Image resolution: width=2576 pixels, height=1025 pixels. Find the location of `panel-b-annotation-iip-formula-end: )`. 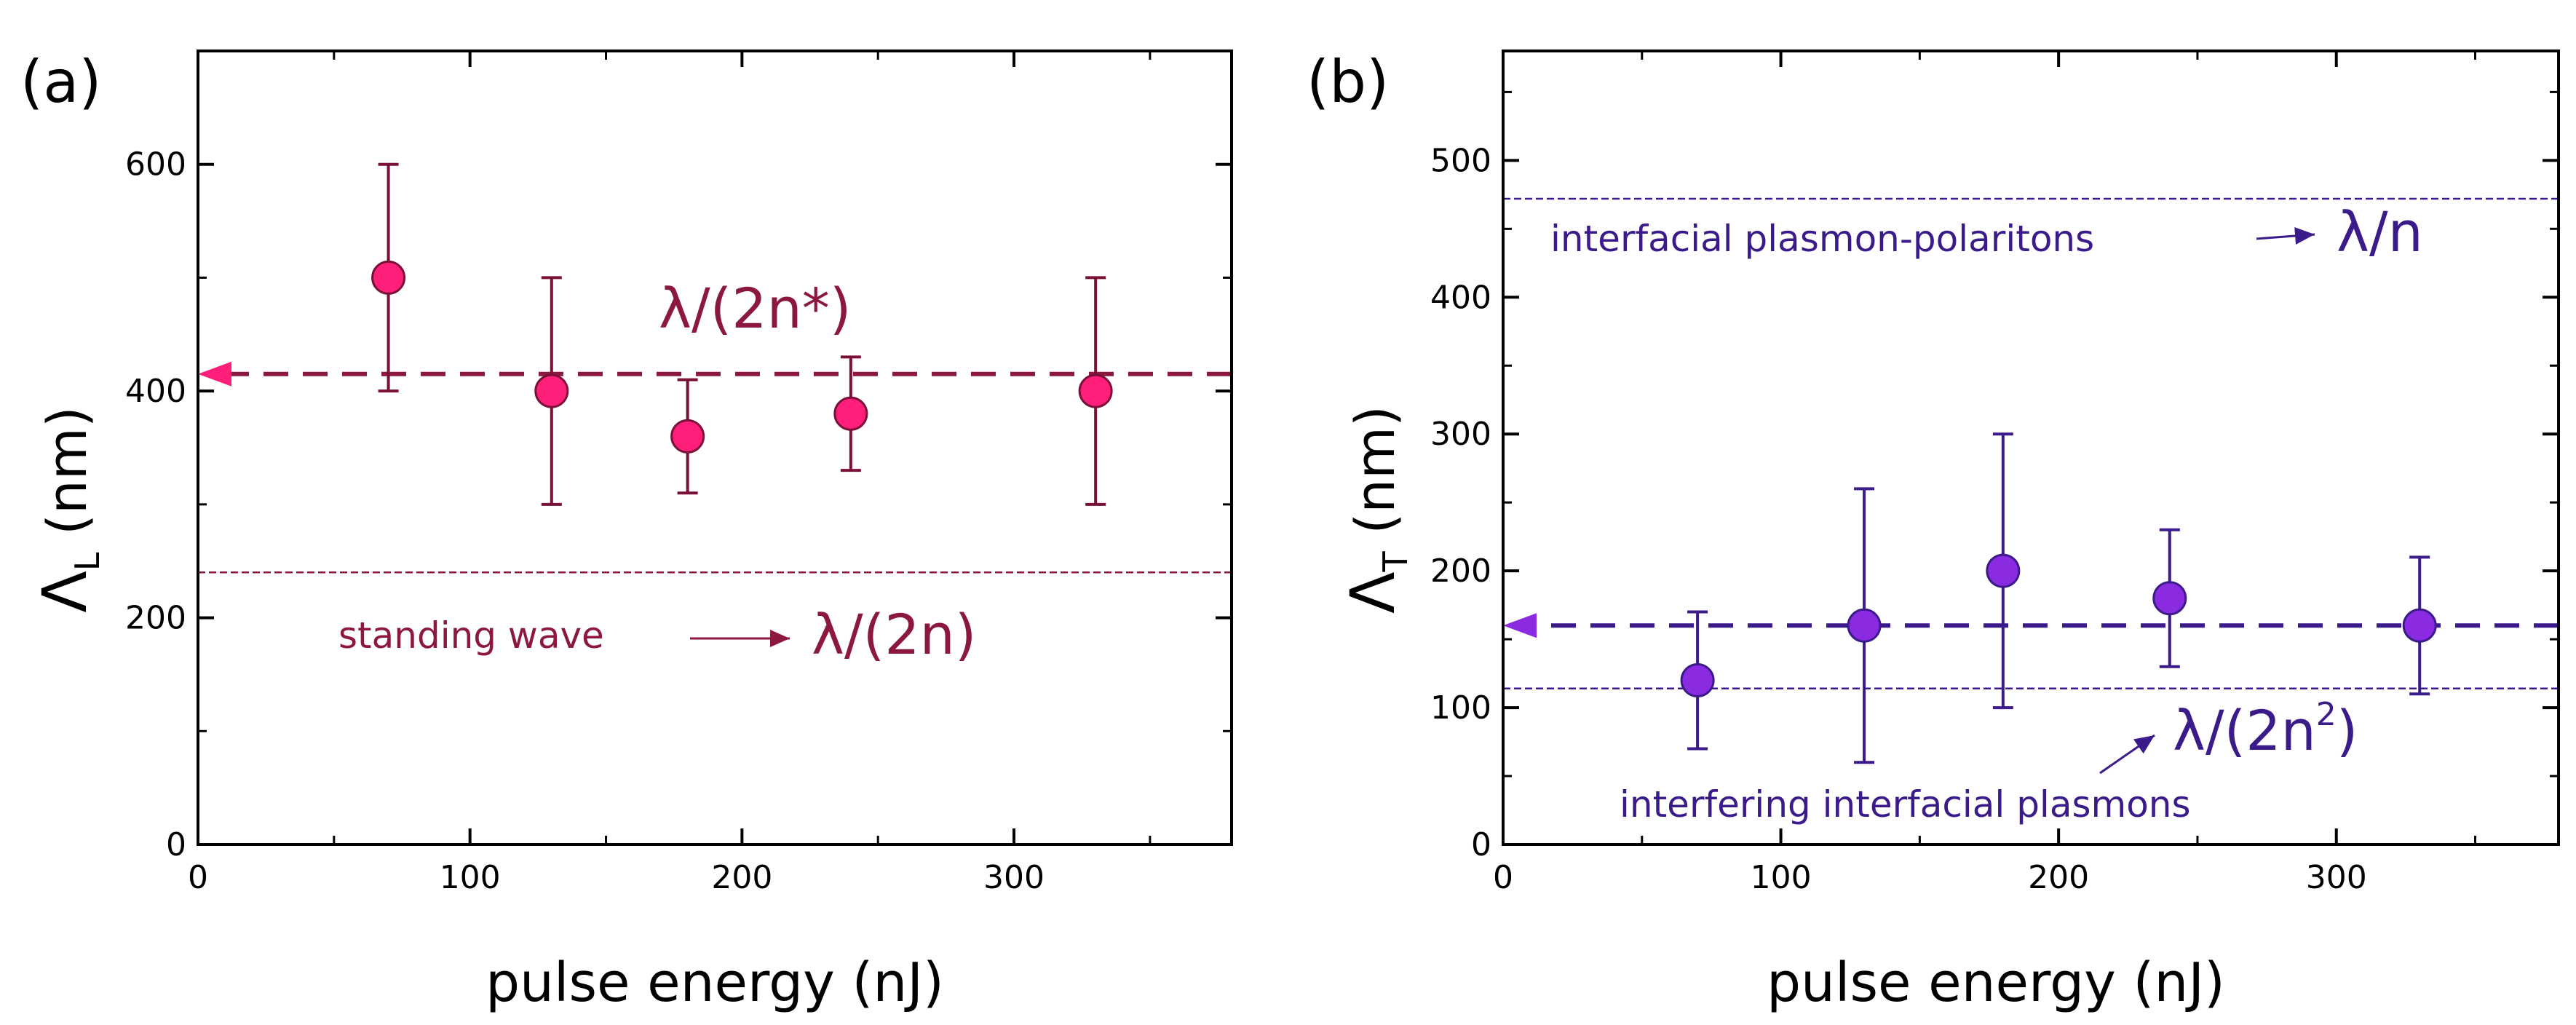

panel-b-annotation-iip-formula-end: ) is located at coordinates (2347, 731).